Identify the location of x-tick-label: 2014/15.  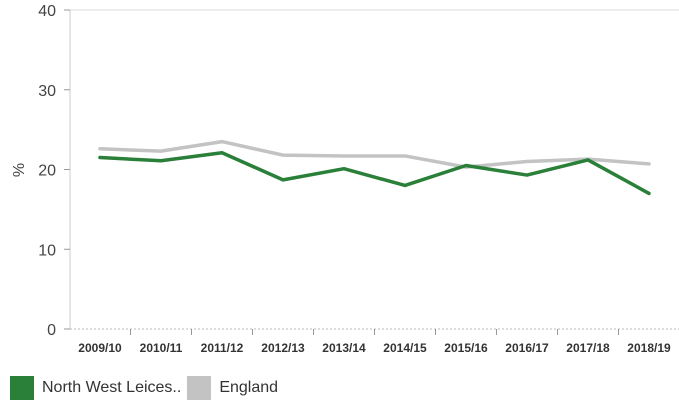
(405, 348).